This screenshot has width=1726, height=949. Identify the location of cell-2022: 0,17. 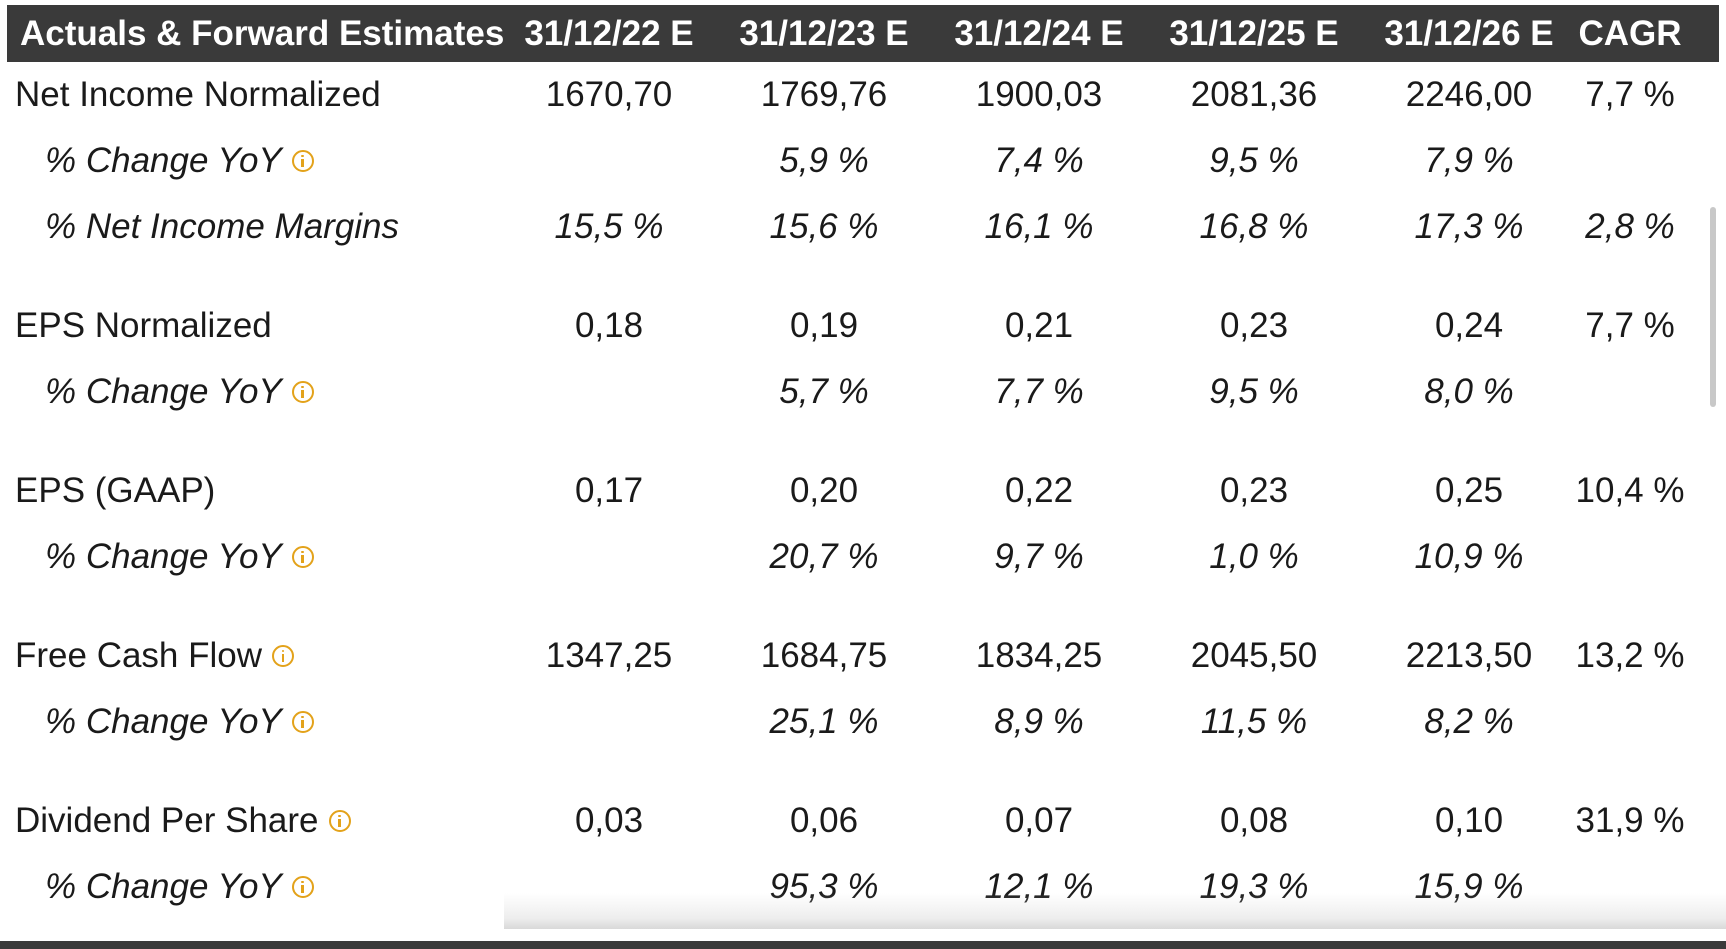
(609, 490).